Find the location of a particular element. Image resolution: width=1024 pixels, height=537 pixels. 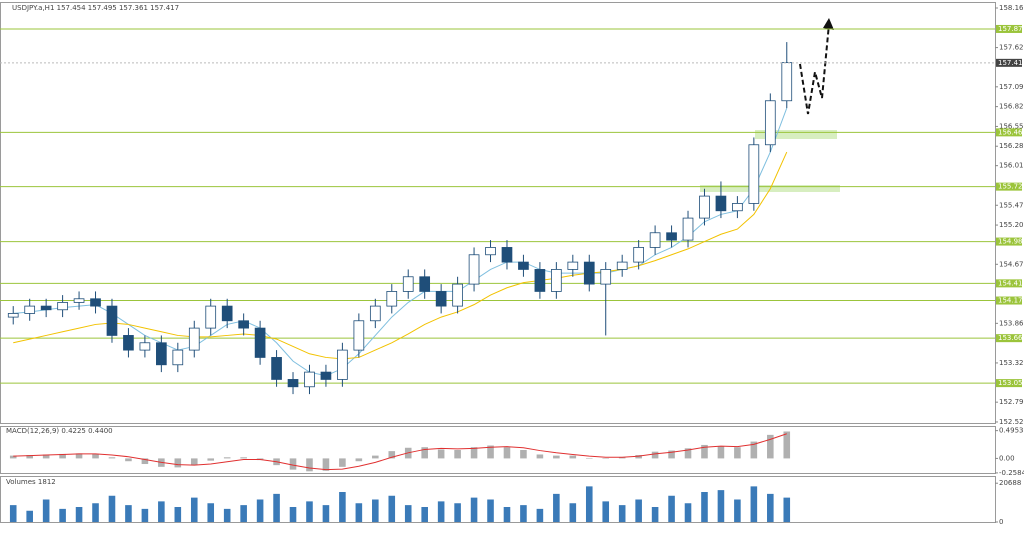

level-label: 156.469 is located at coordinates (1011, 132).